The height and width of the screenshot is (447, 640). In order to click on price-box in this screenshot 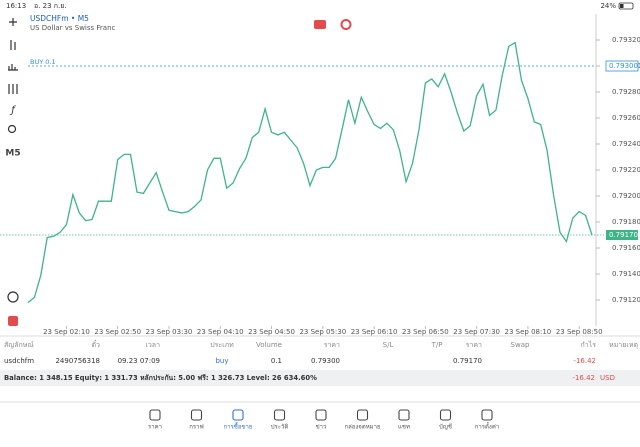, I will do `click(622, 235)`.